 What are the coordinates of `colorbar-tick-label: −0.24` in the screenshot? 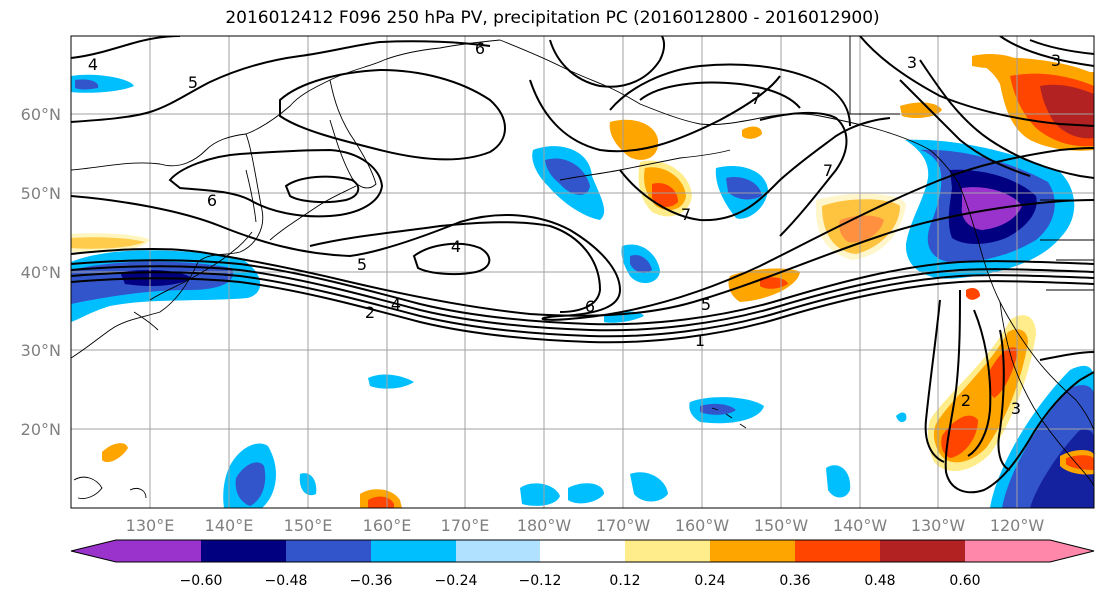 It's located at (456, 581).